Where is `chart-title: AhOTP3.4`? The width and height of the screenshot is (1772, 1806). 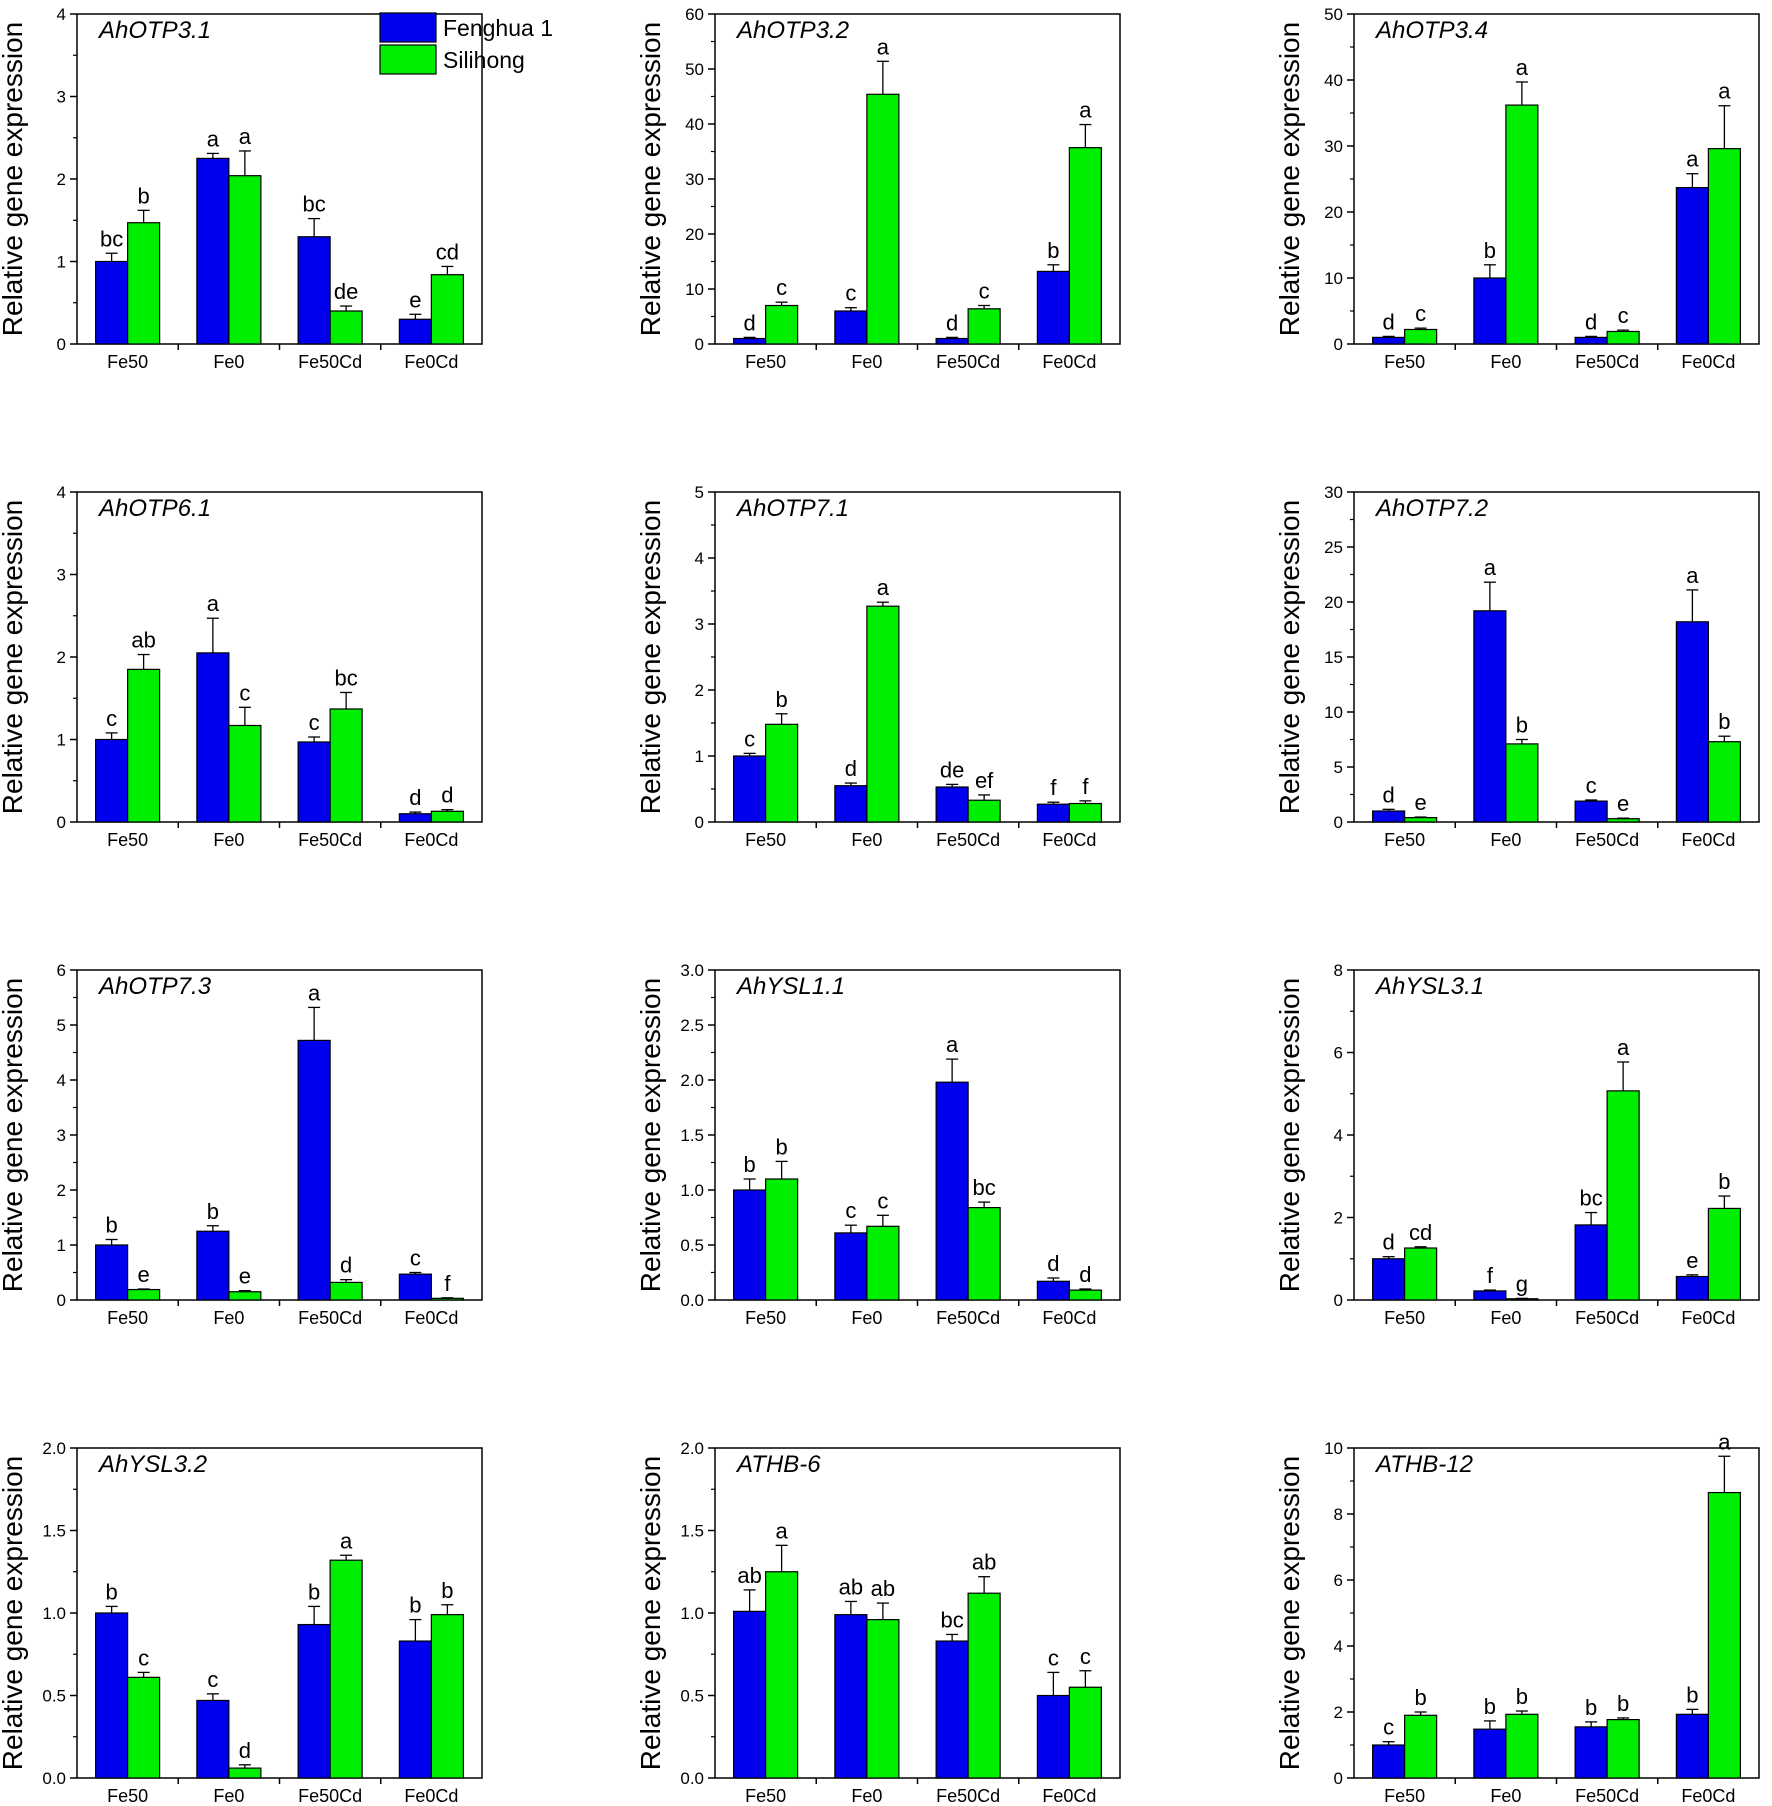
chart-title: AhOTP3.4 is located at coordinates (1431, 30).